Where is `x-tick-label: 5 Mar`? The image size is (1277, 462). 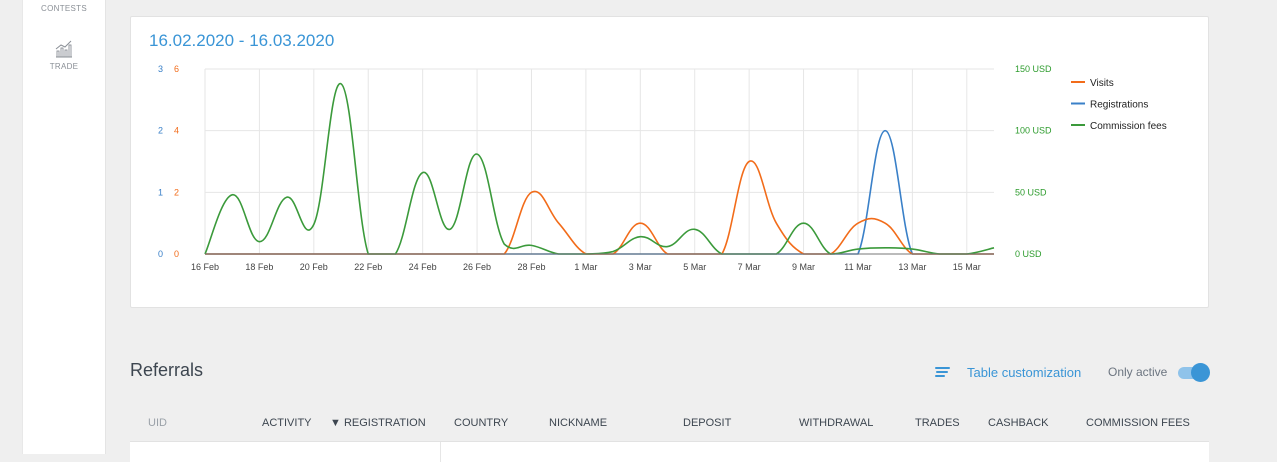 x-tick-label: 5 Mar is located at coordinates (694, 267).